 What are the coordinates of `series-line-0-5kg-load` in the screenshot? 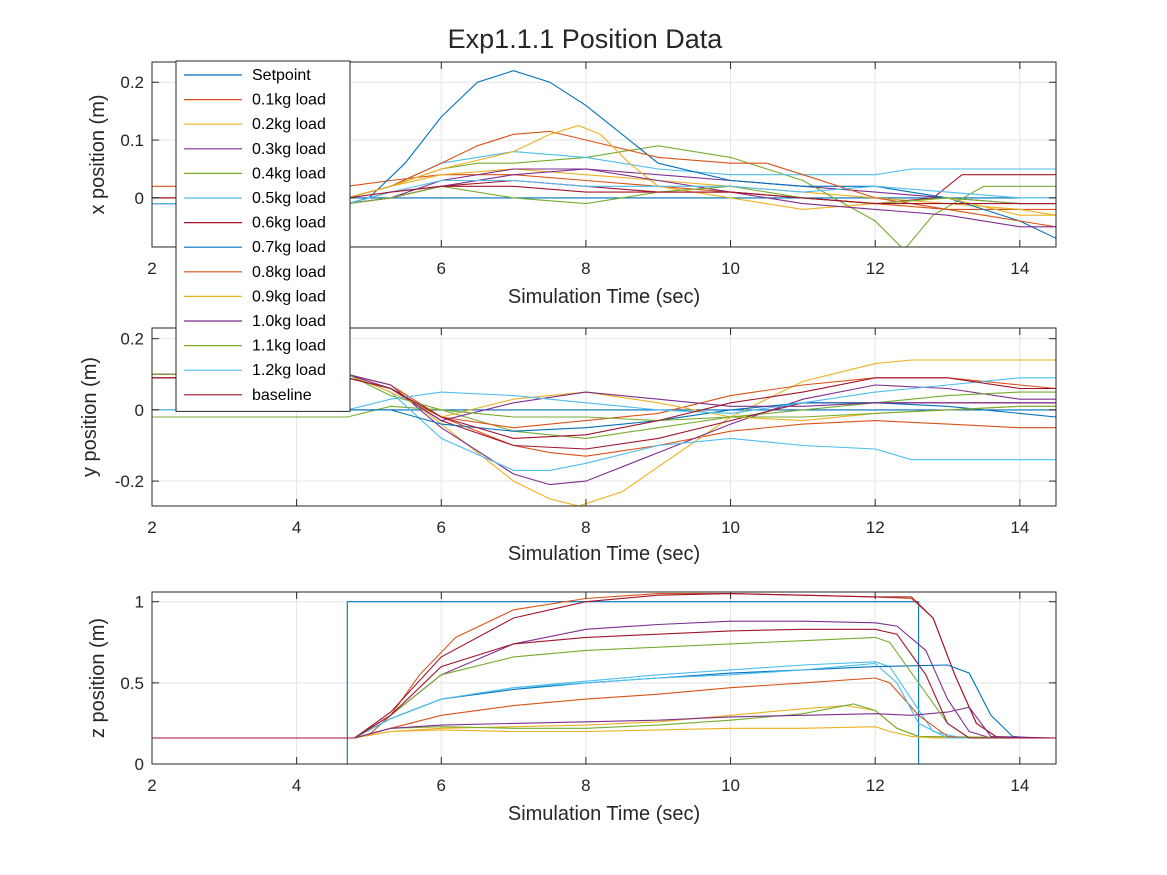 It's located at (604, 422).